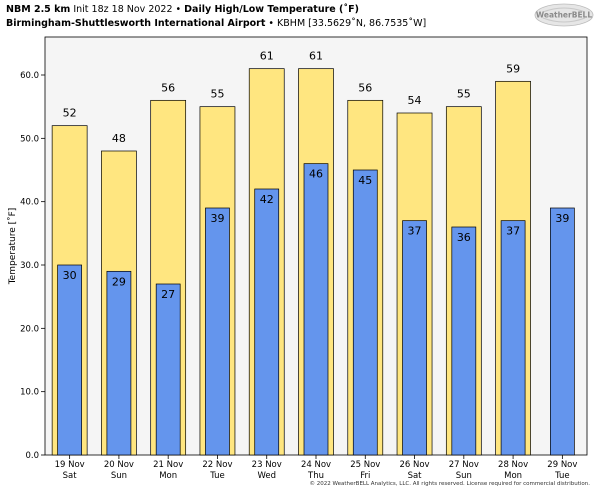  What do you see at coordinates (70, 465) in the screenshot?
I see `x-tick-date: 19 Nov` at bounding box center [70, 465].